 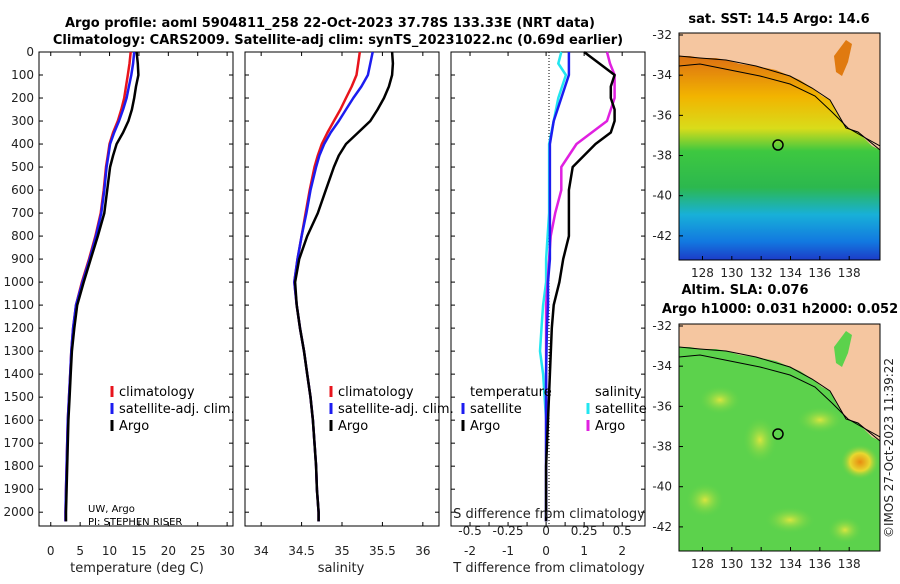 What do you see at coordinates (138, 551) in the screenshot?
I see `temperature-tick-label: 15` at bounding box center [138, 551].